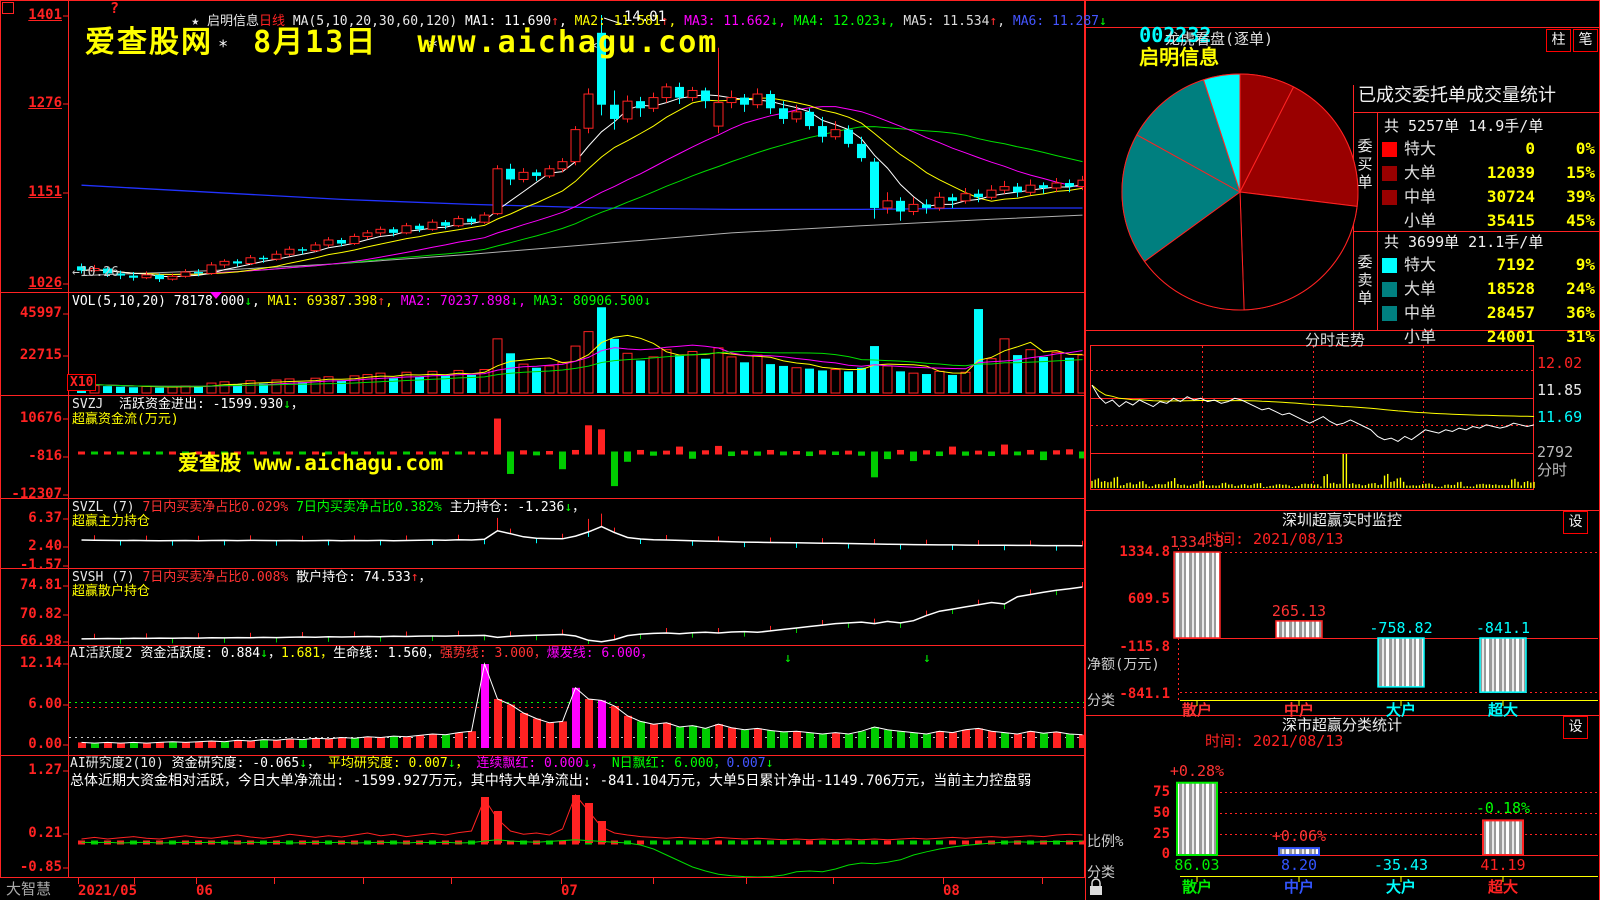 The image size is (1600, 900). What do you see at coordinates (1580, 312) in the screenshot?
I see `order-percent: 36%` at bounding box center [1580, 312].